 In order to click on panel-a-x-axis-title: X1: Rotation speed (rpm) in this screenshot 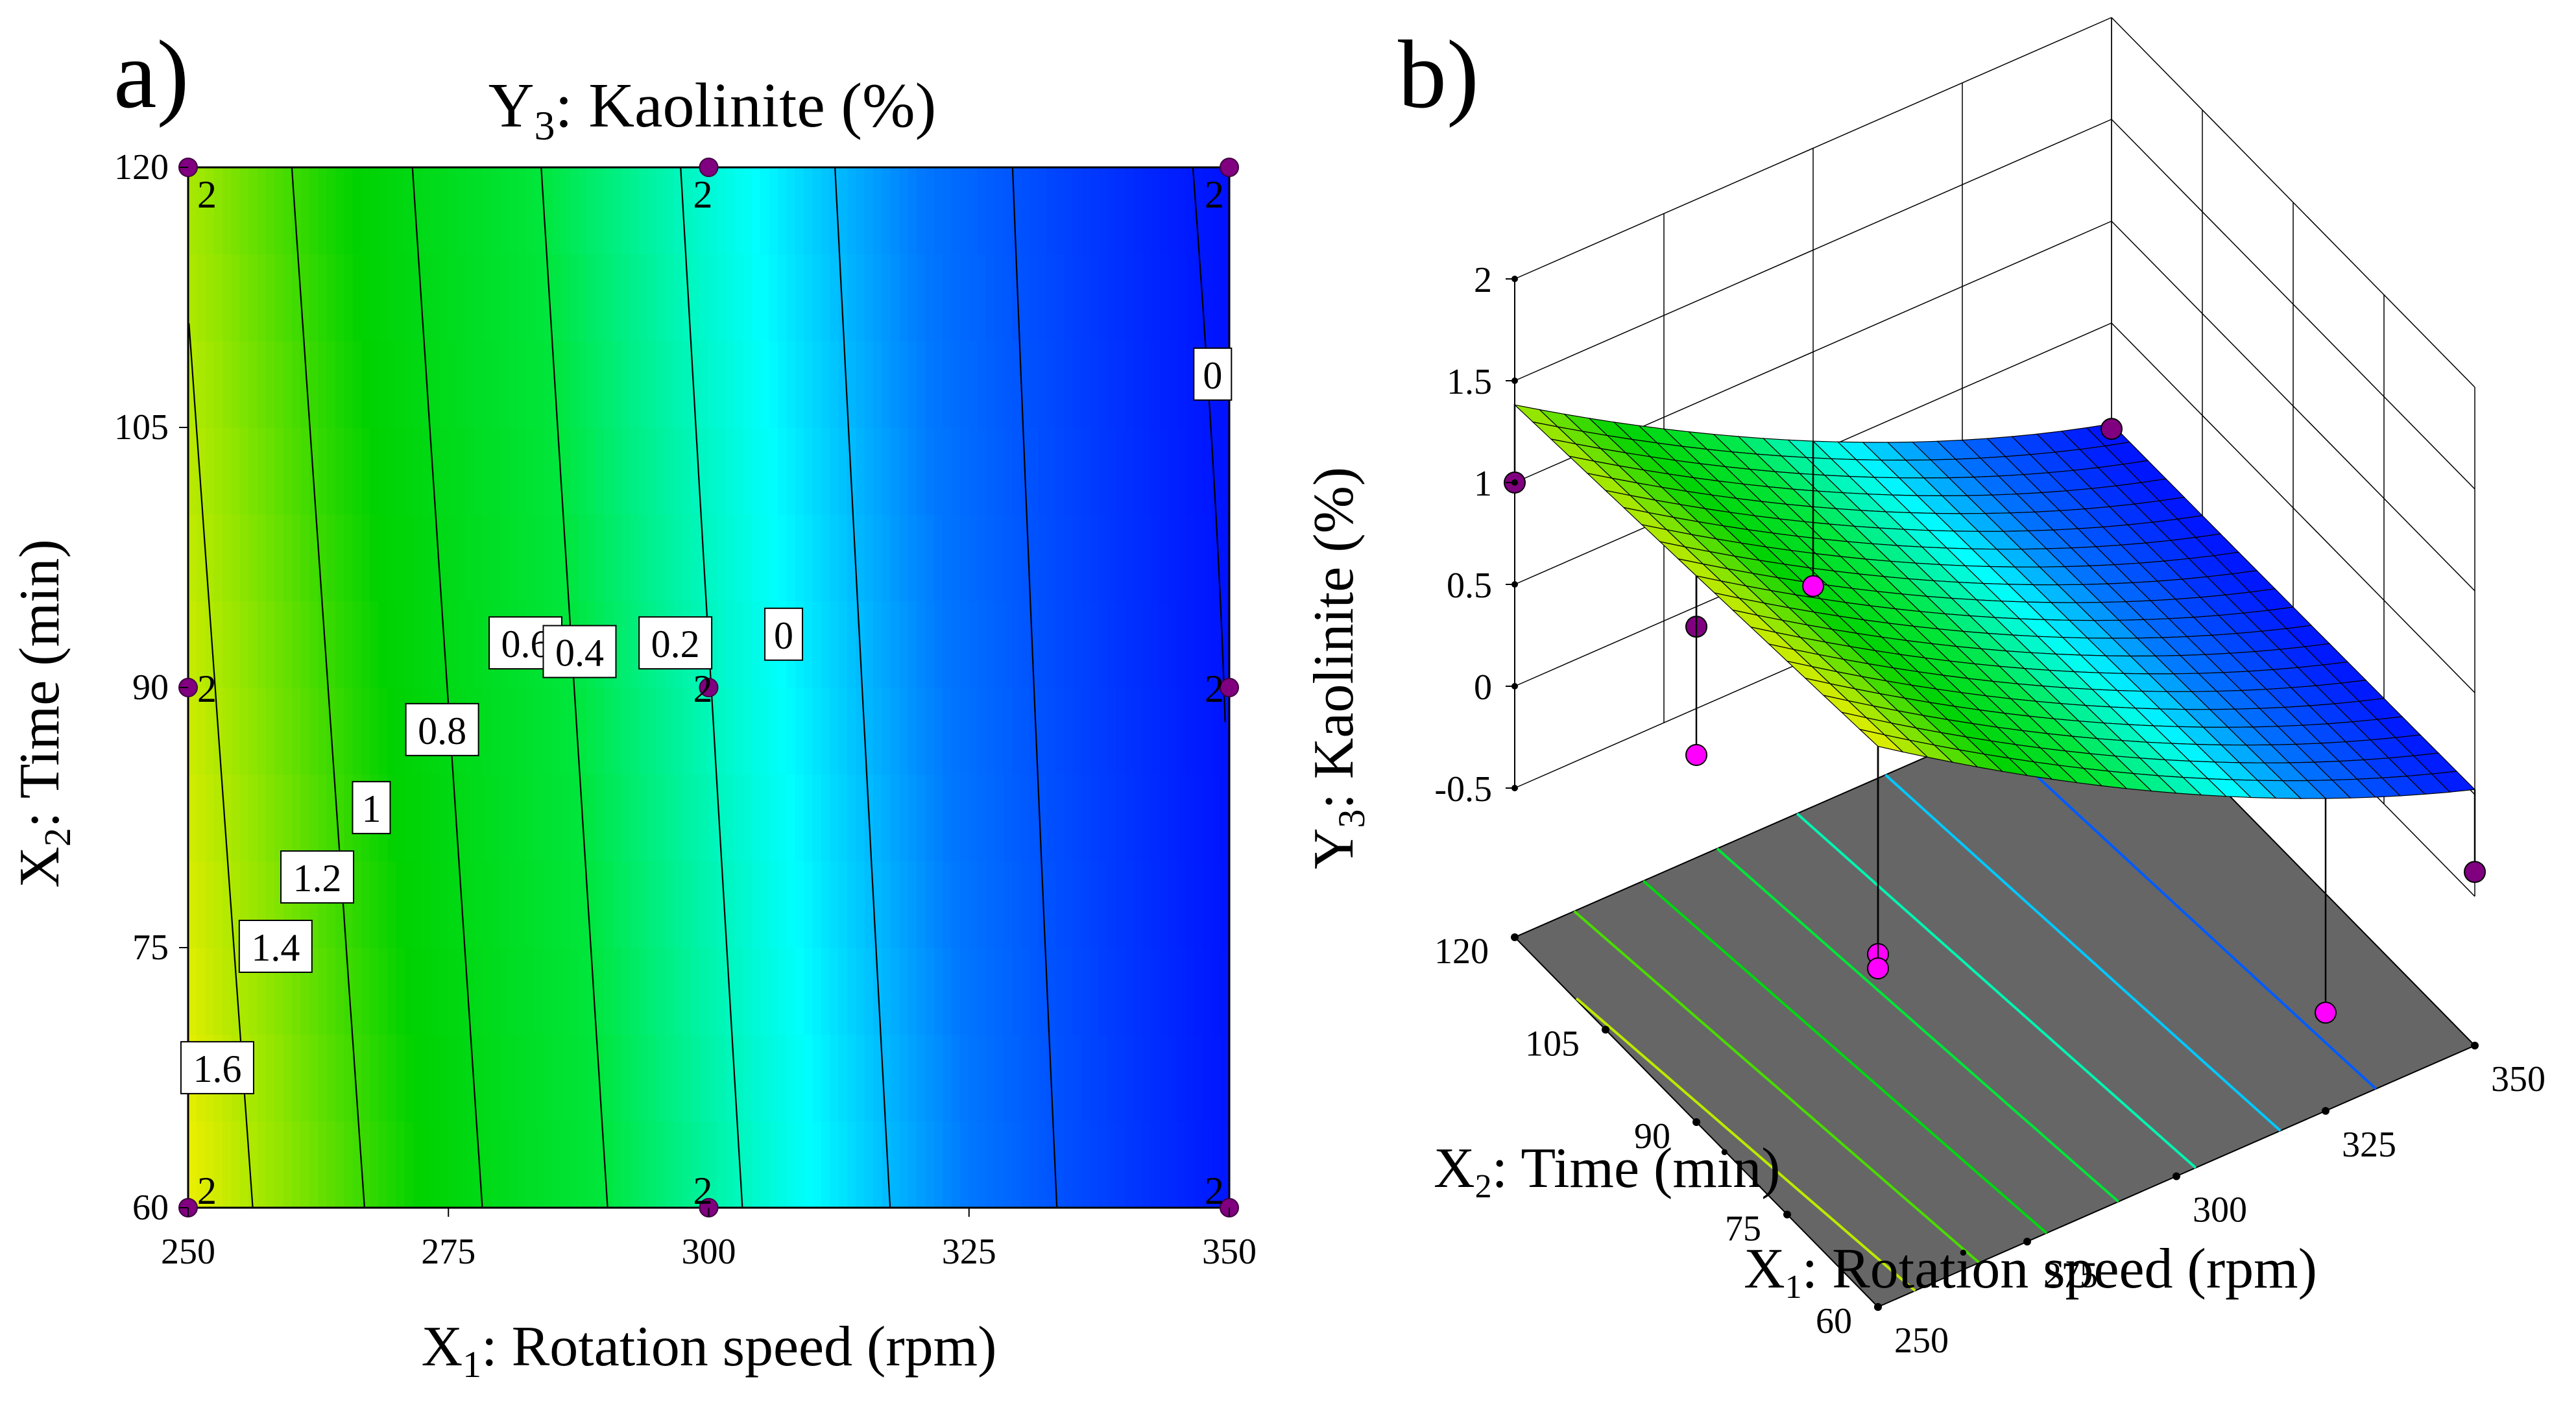, I will do `click(709, 1350)`.